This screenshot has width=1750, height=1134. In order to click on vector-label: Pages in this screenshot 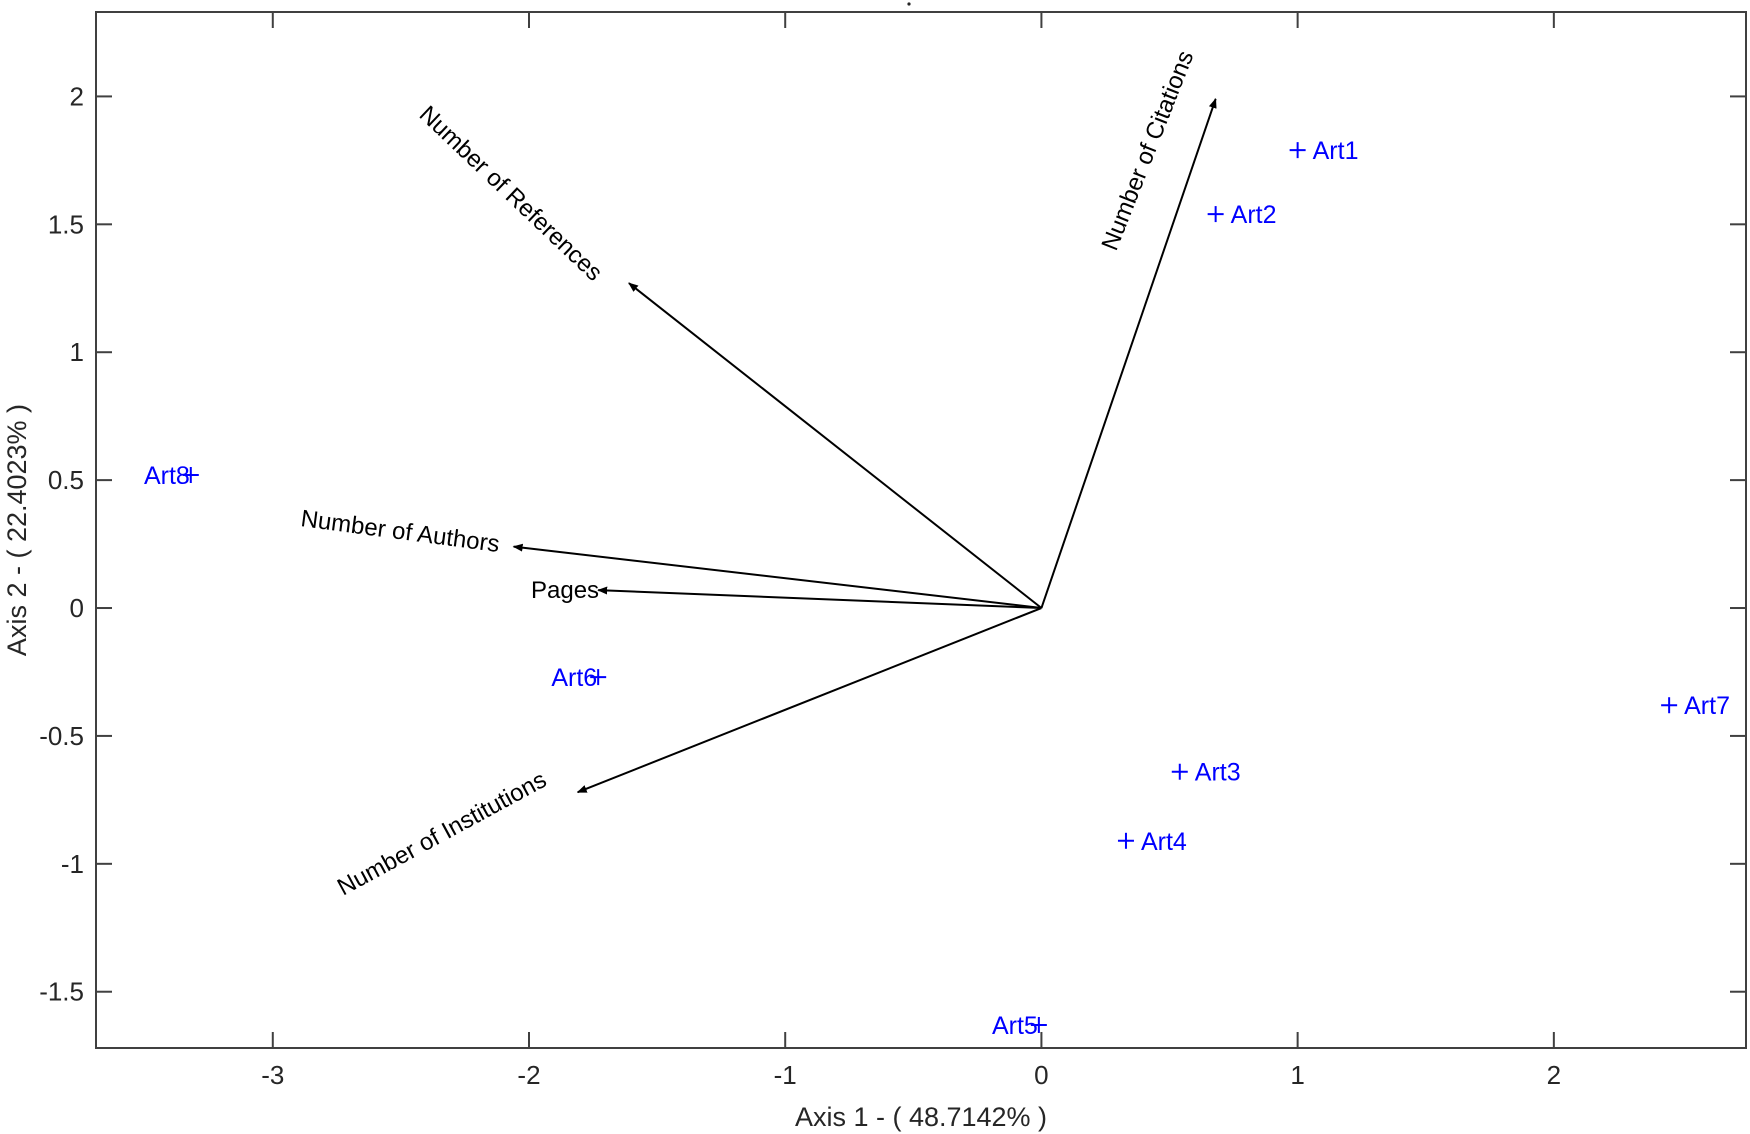, I will do `click(565, 590)`.